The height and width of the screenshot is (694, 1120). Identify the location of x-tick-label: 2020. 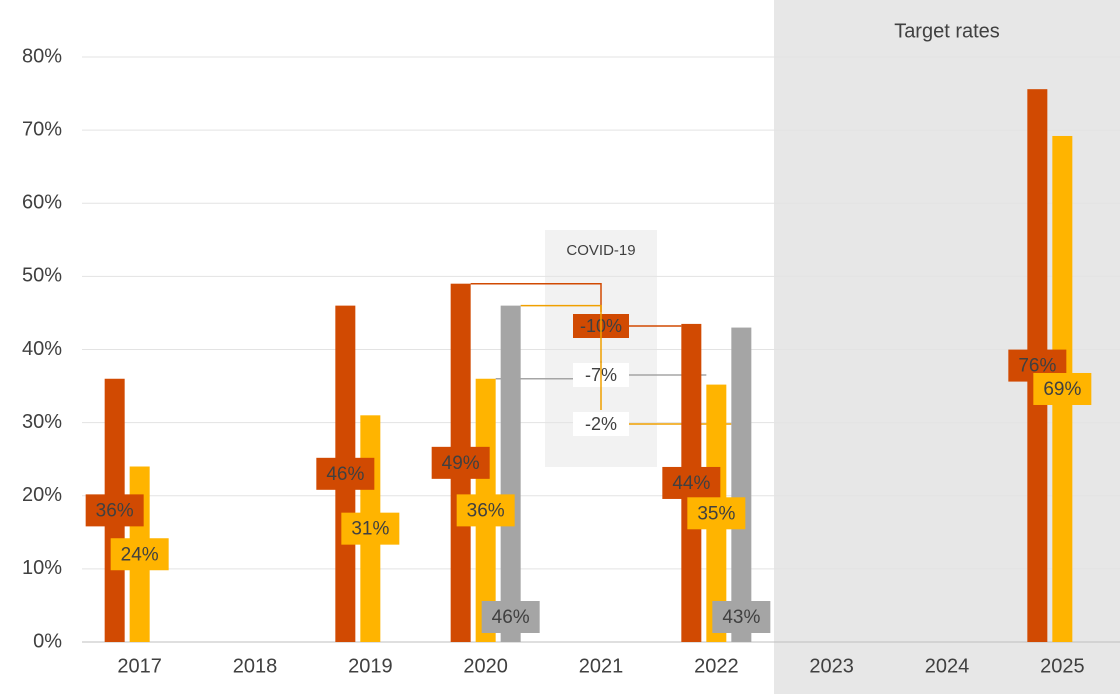
(485, 666).